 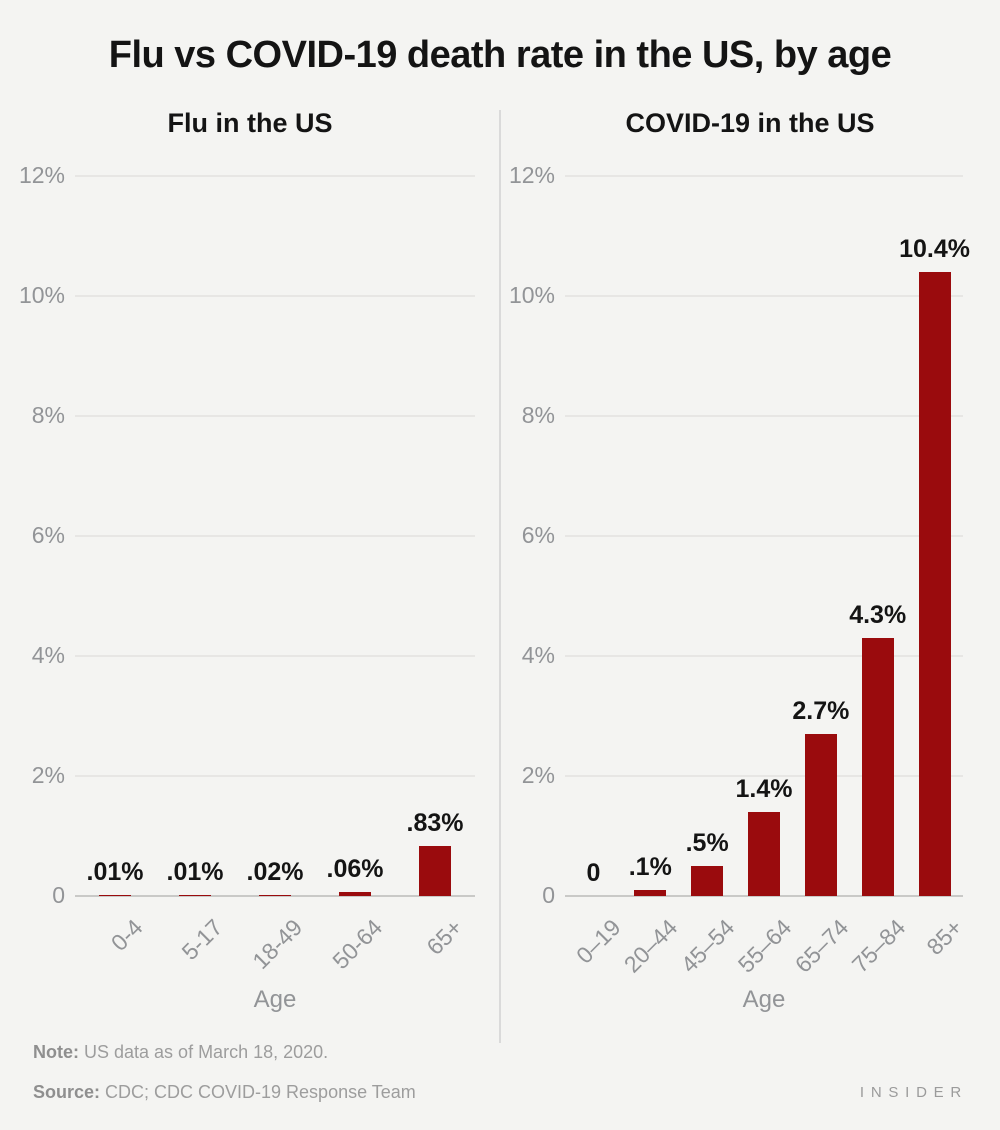 What do you see at coordinates (500, 576) in the screenshot?
I see `panel-divider` at bounding box center [500, 576].